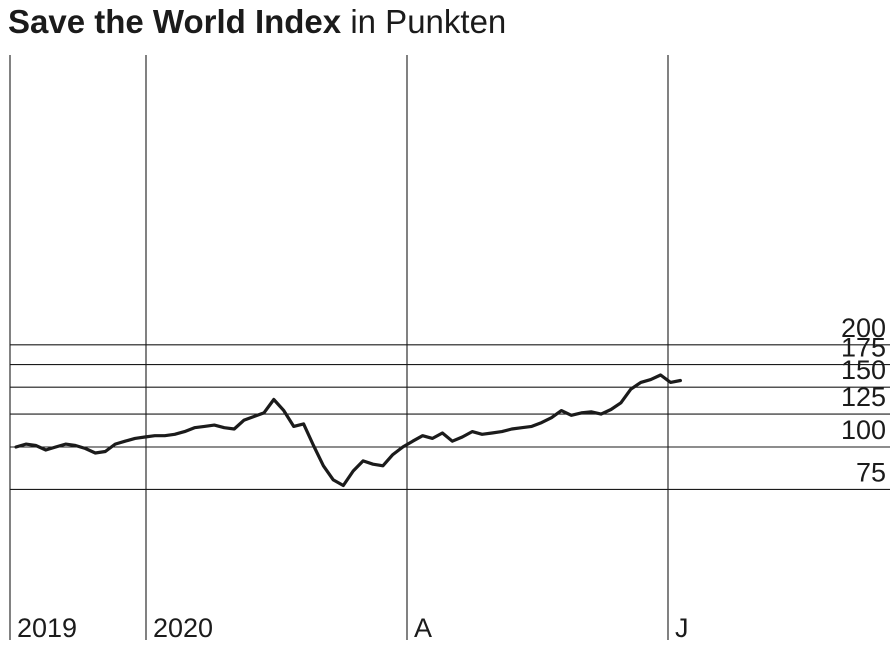  I want to click on x-period-label-1: 2020, so click(183, 628).